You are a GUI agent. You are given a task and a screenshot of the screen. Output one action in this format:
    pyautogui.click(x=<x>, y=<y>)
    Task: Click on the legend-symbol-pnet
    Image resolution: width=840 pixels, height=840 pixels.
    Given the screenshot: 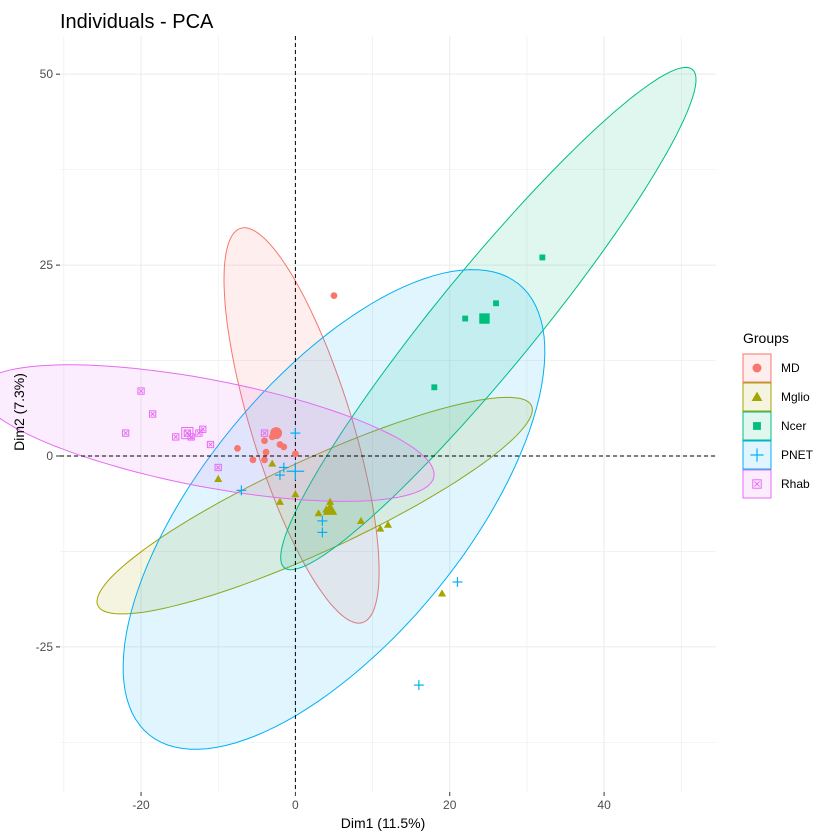 What is the action you would take?
    pyautogui.click(x=757, y=455)
    